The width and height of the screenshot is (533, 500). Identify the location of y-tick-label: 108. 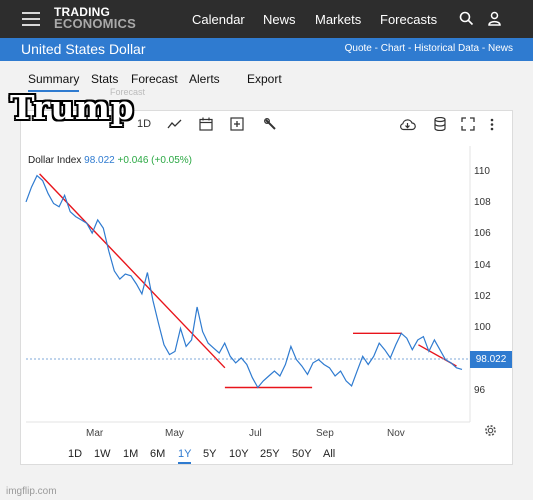
(482, 202).